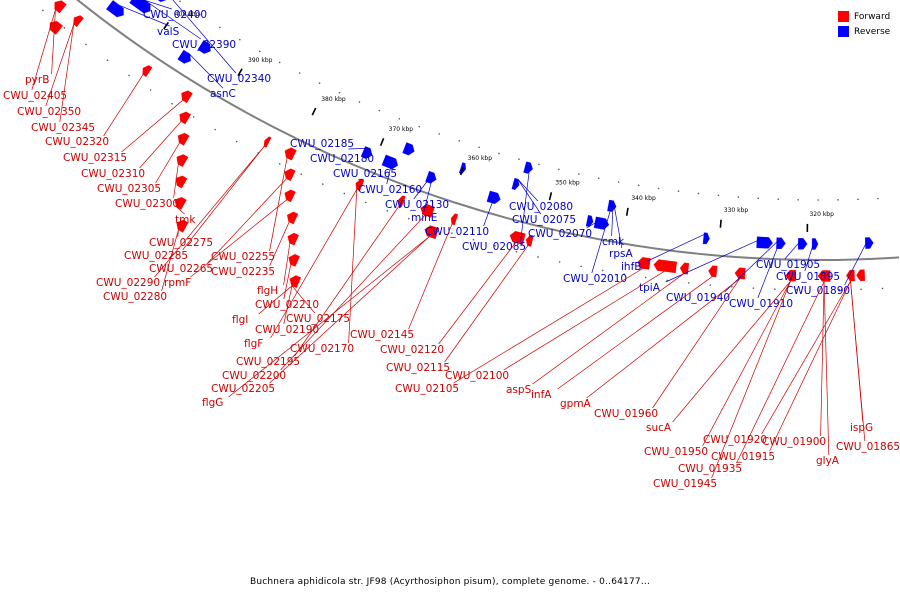  What do you see at coordinates (864, 16) in the screenshot?
I see `legend-forward: Forward` at bounding box center [864, 16].